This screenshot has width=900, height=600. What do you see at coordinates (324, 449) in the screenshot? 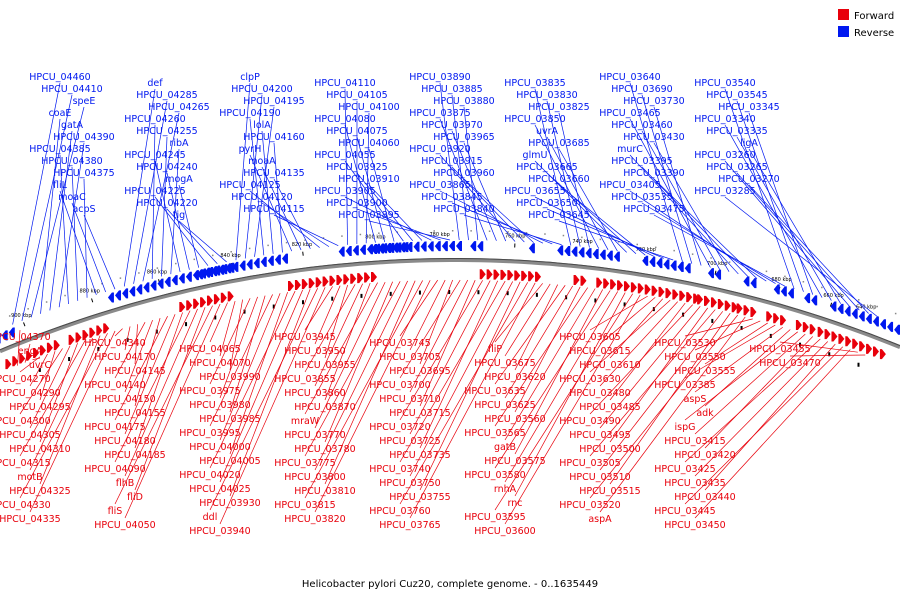
I see `forward-gene-label: HPCU_03780` at bounding box center [324, 449].